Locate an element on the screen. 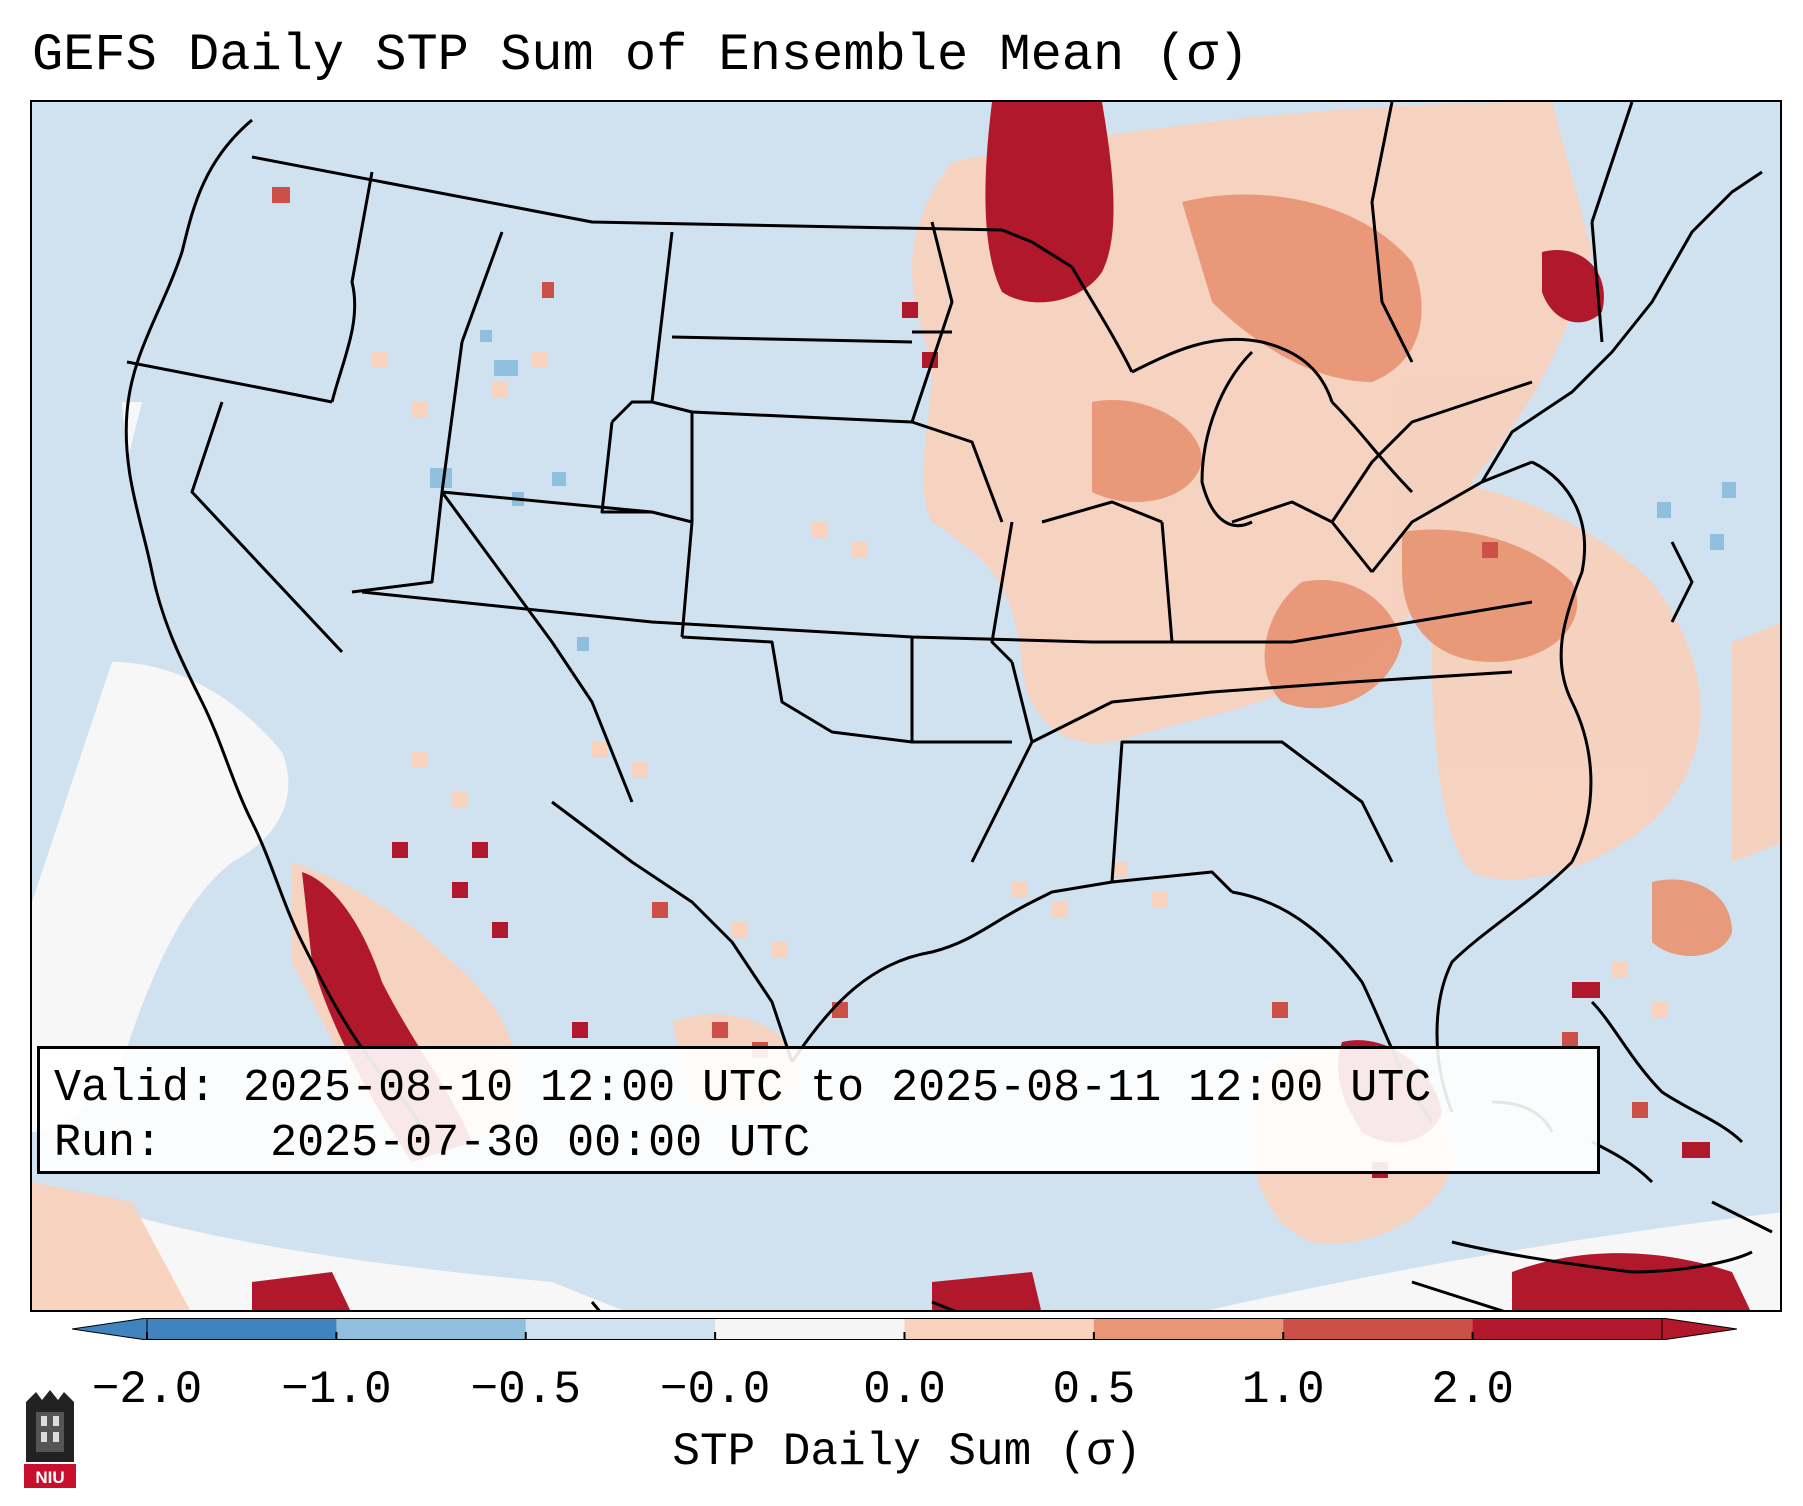 Image resolution: width=1803 pixels, height=1506 pixels. conus-outline is located at coordinates (274, 625).